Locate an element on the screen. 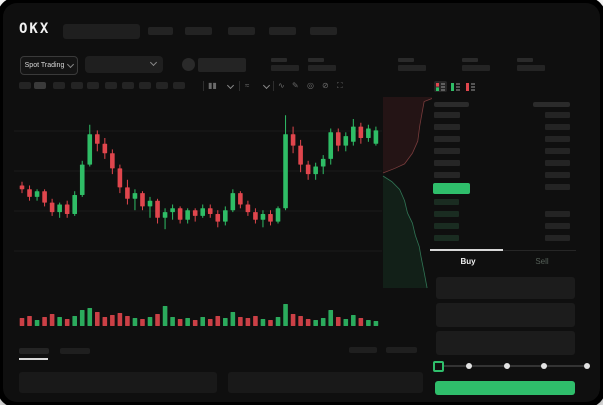 The image size is (603, 405). candles-interval-icon: ▮▮ is located at coordinates (212, 85).